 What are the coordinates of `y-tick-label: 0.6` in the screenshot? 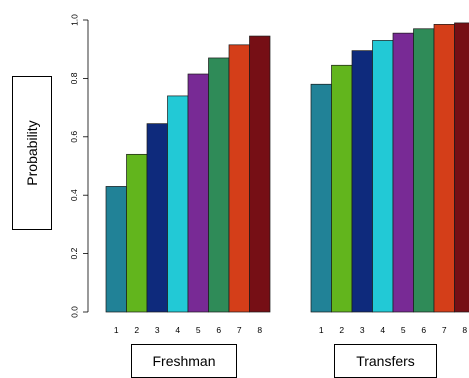 It's located at (74, 137).